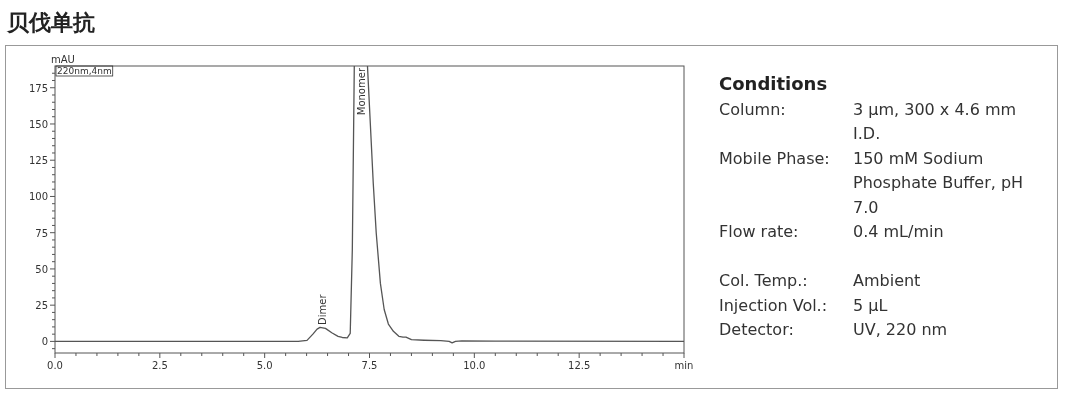  Describe the element at coordinates (763, 280) in the screenshot. I see `text: Col. Temp.:` at that location.